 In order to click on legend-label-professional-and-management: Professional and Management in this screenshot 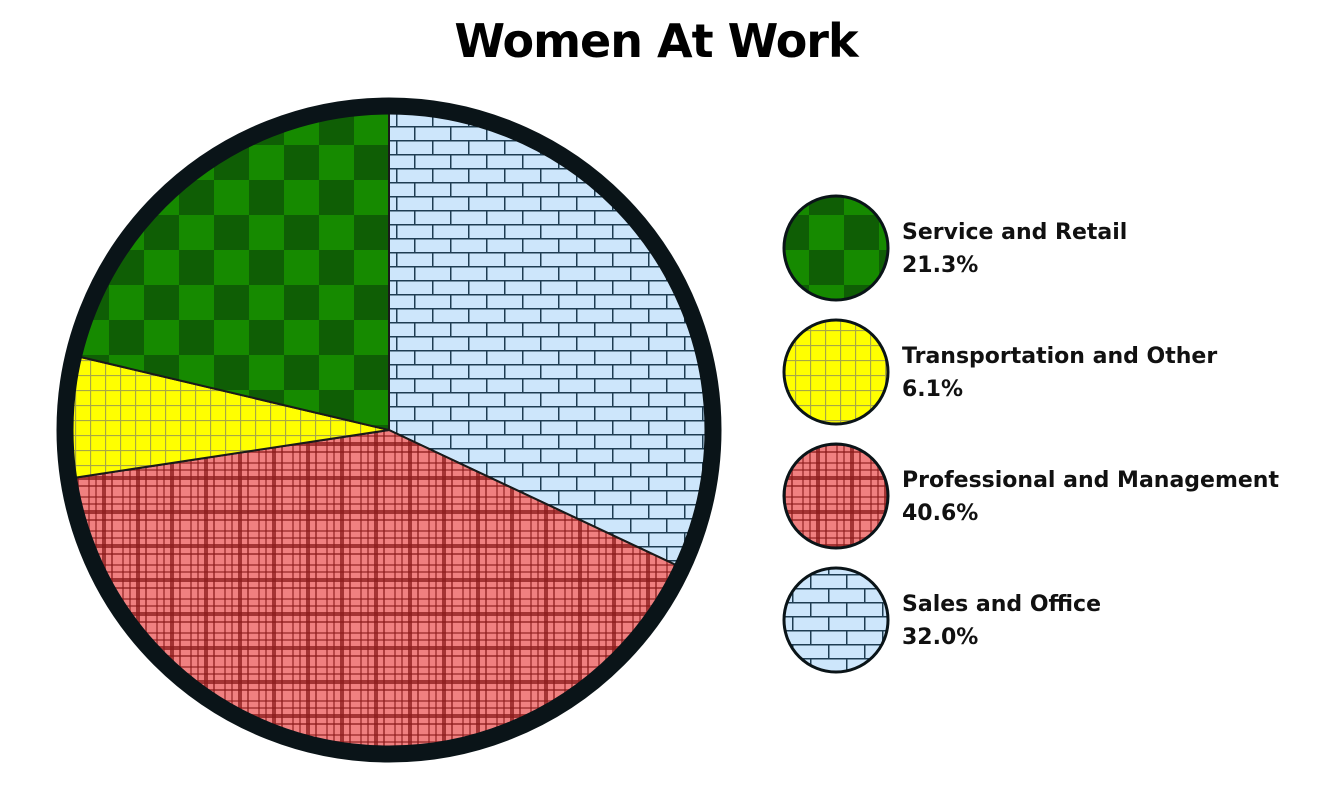, I will do `click(1090, 480)`.